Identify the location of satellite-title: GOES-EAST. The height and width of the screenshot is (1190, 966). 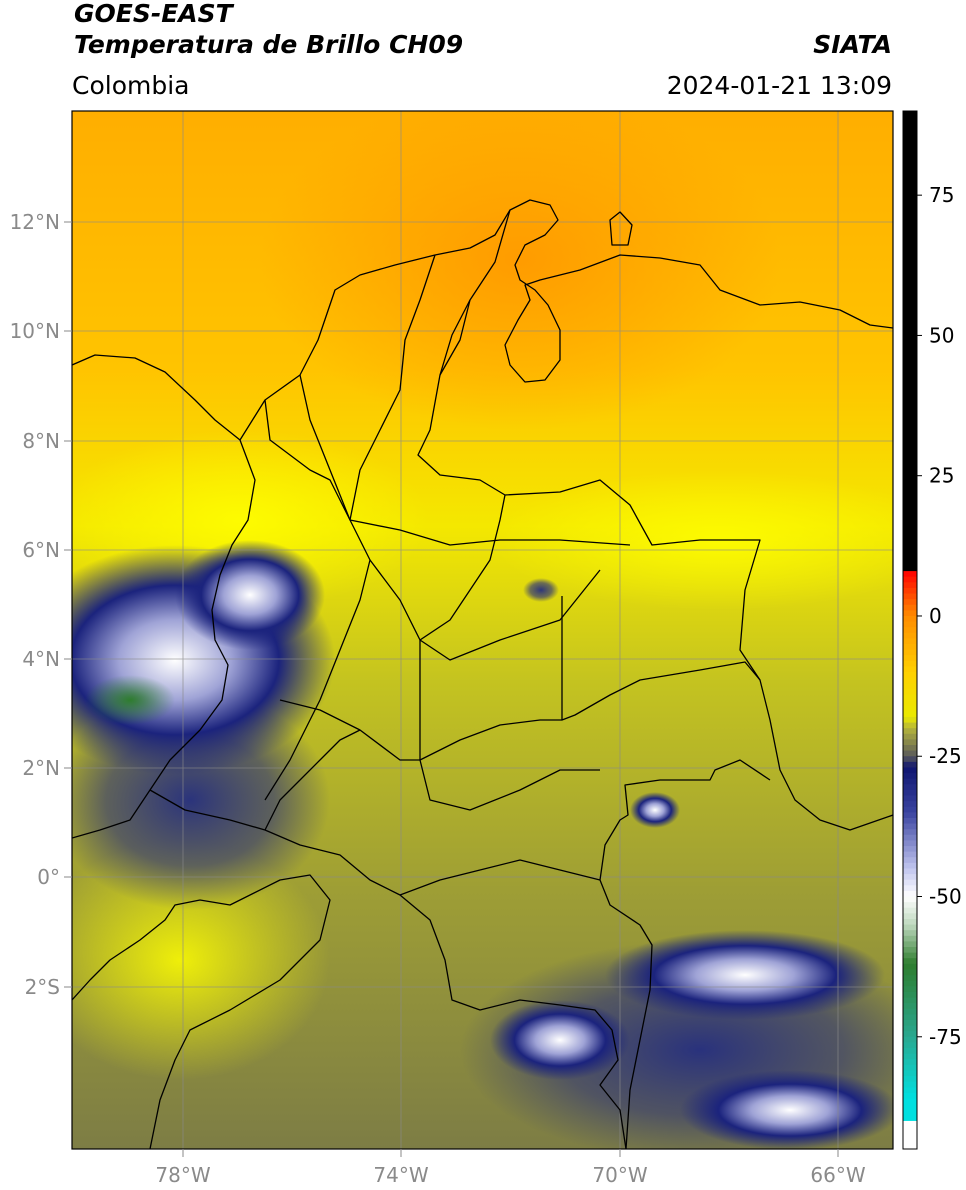
(153, 14).